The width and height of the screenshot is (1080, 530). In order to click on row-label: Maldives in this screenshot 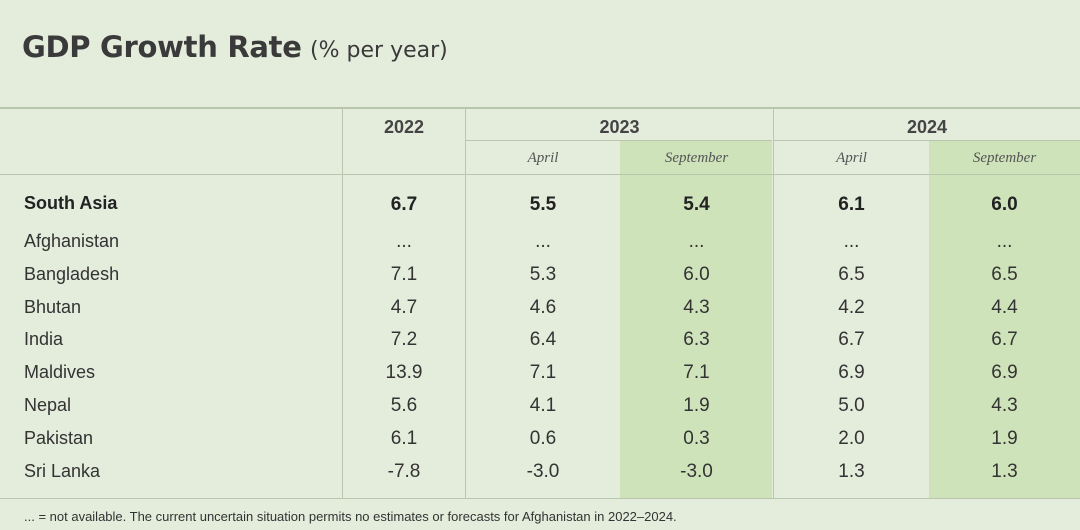, I will do `click(60, 372)`.